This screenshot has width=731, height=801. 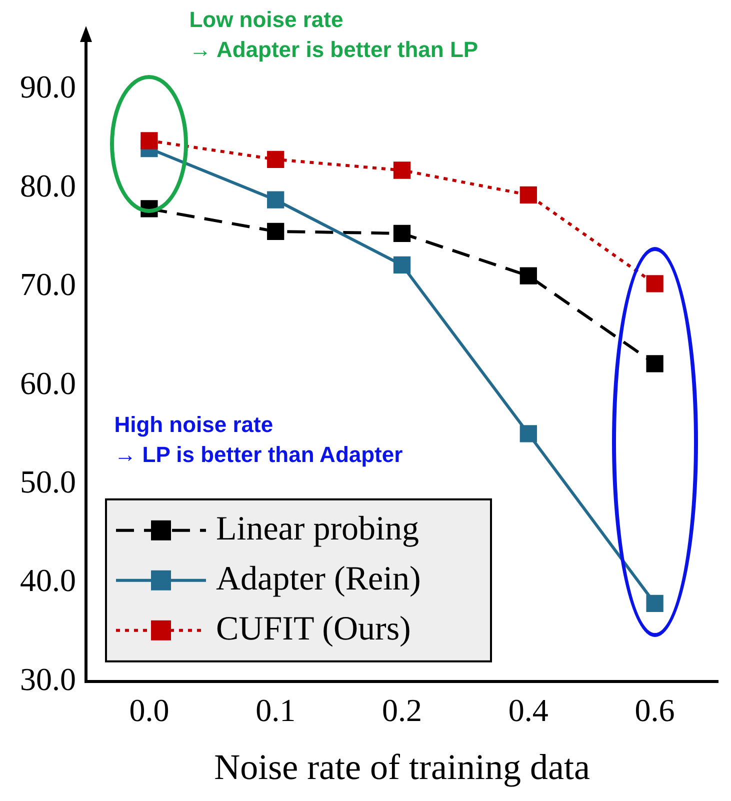 I want to click on x-axis-title: Noise rate of training data, so click(x=402, y=766).